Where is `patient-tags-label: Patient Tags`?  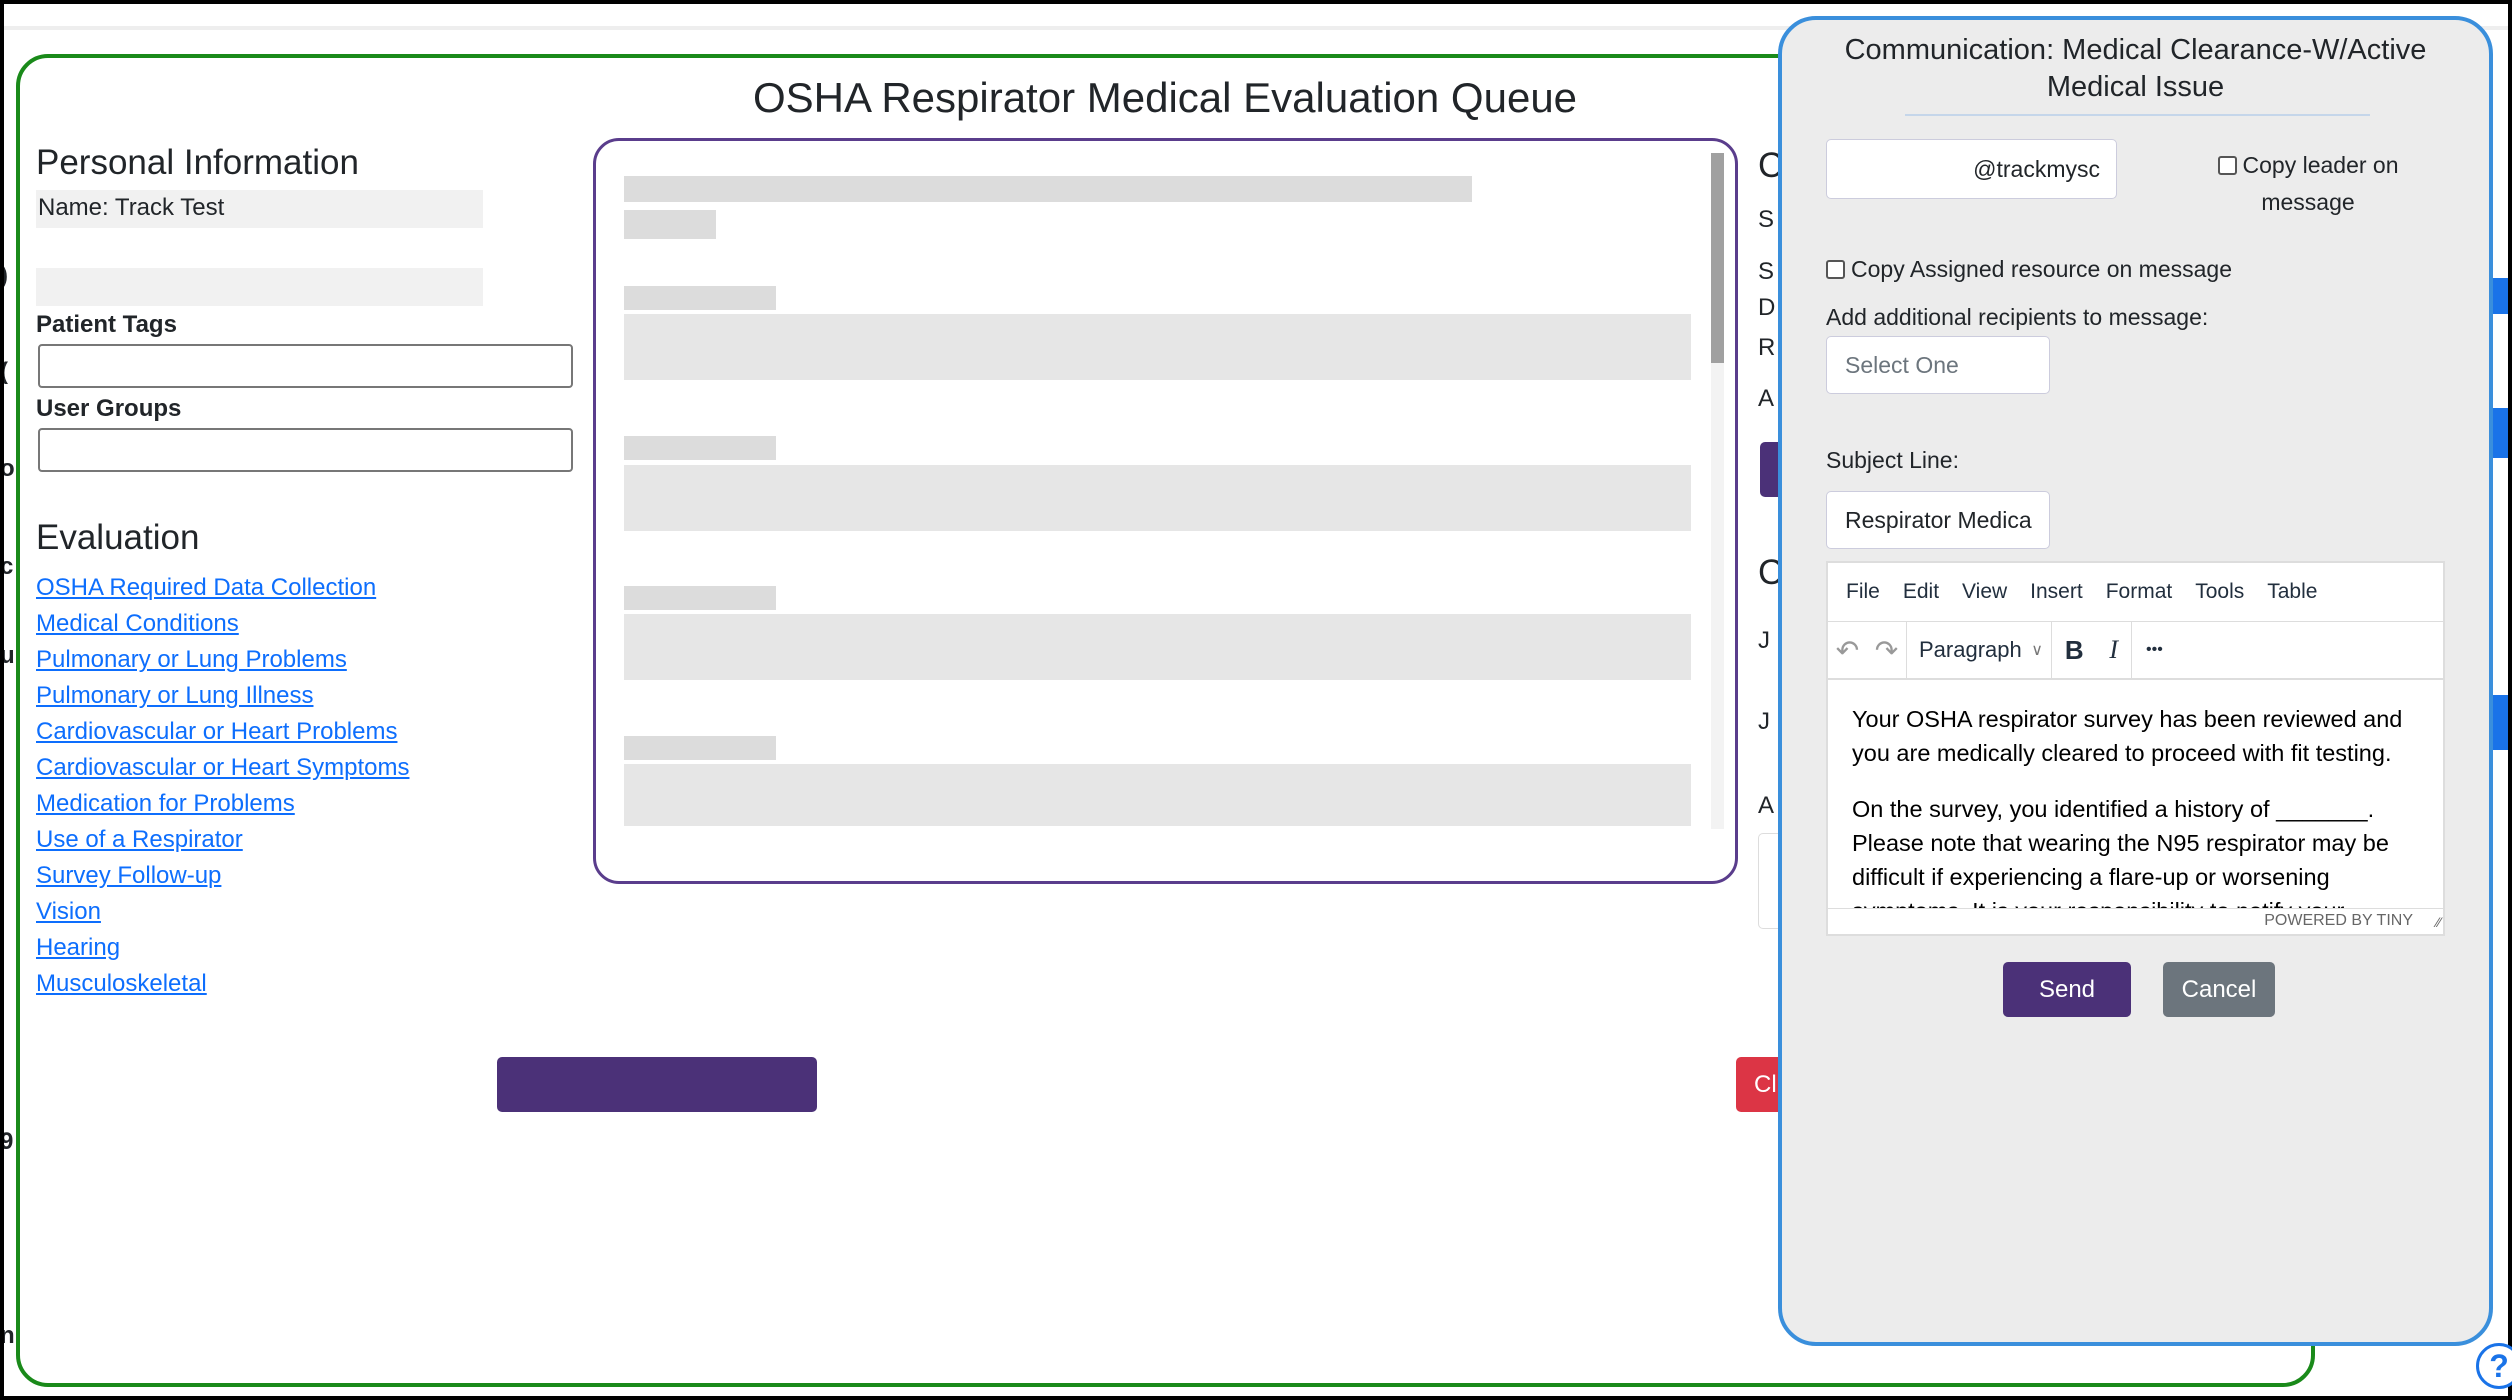 patient-tags-label: Patient Tags is located at coordinates (106, 324).